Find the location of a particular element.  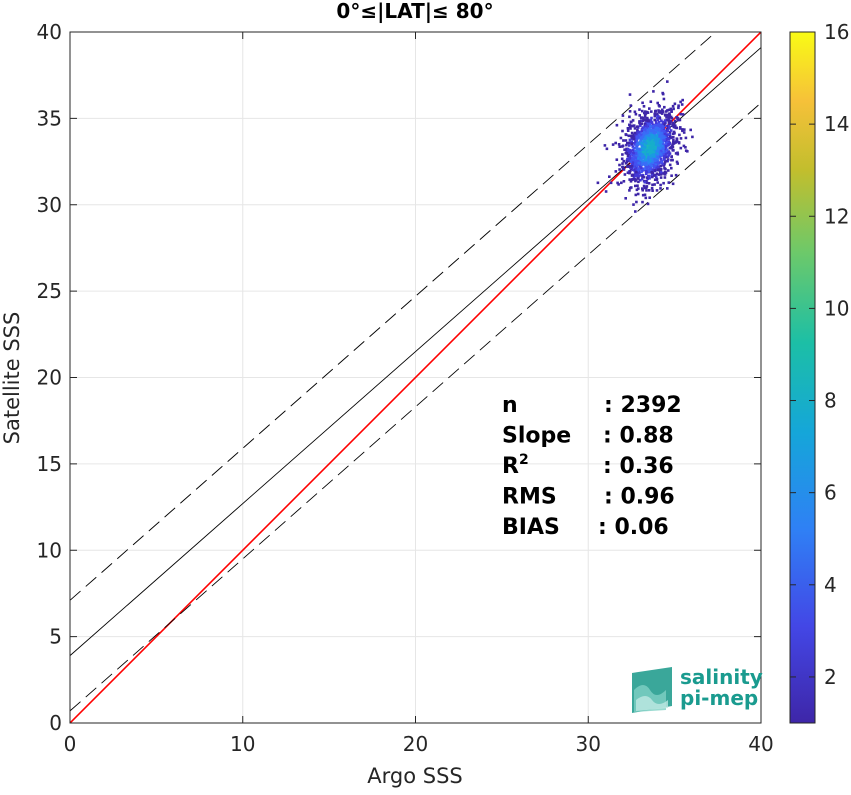

y-tick-label: 10 is located at coordinates (49, 550).